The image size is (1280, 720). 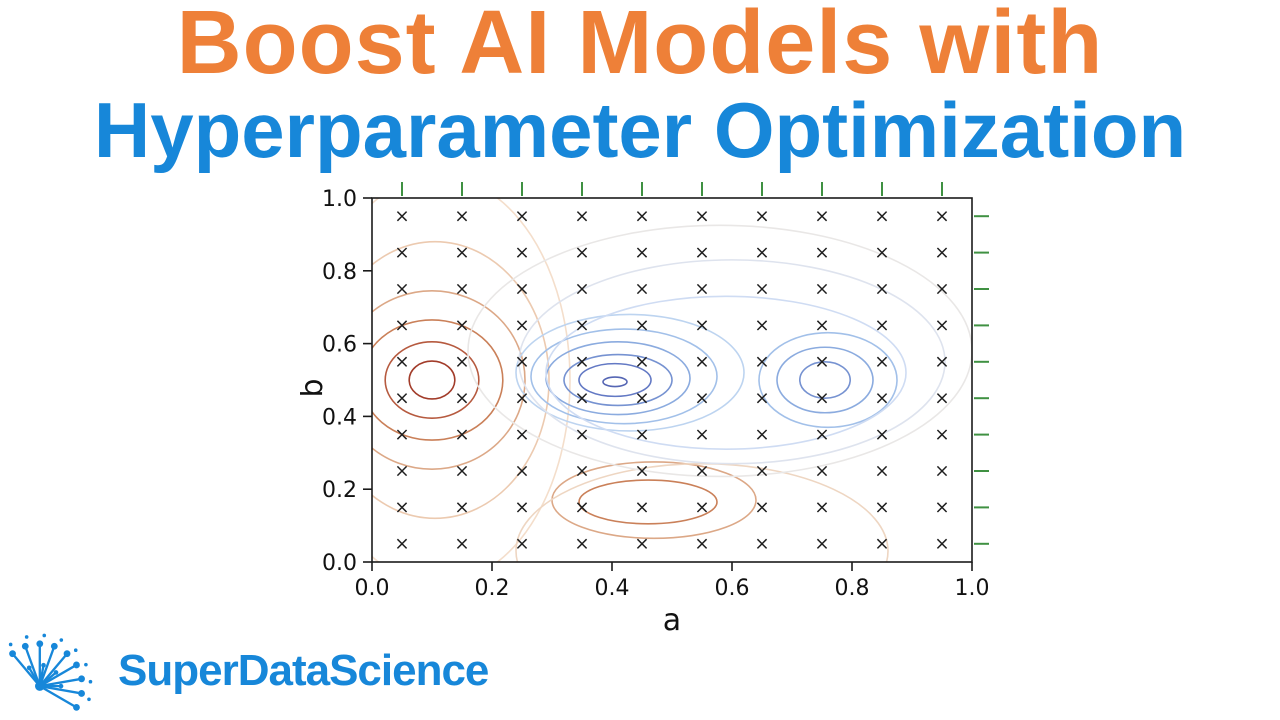 I want to click on logo-text: SuperDataScience, so click(x=303, y=670).